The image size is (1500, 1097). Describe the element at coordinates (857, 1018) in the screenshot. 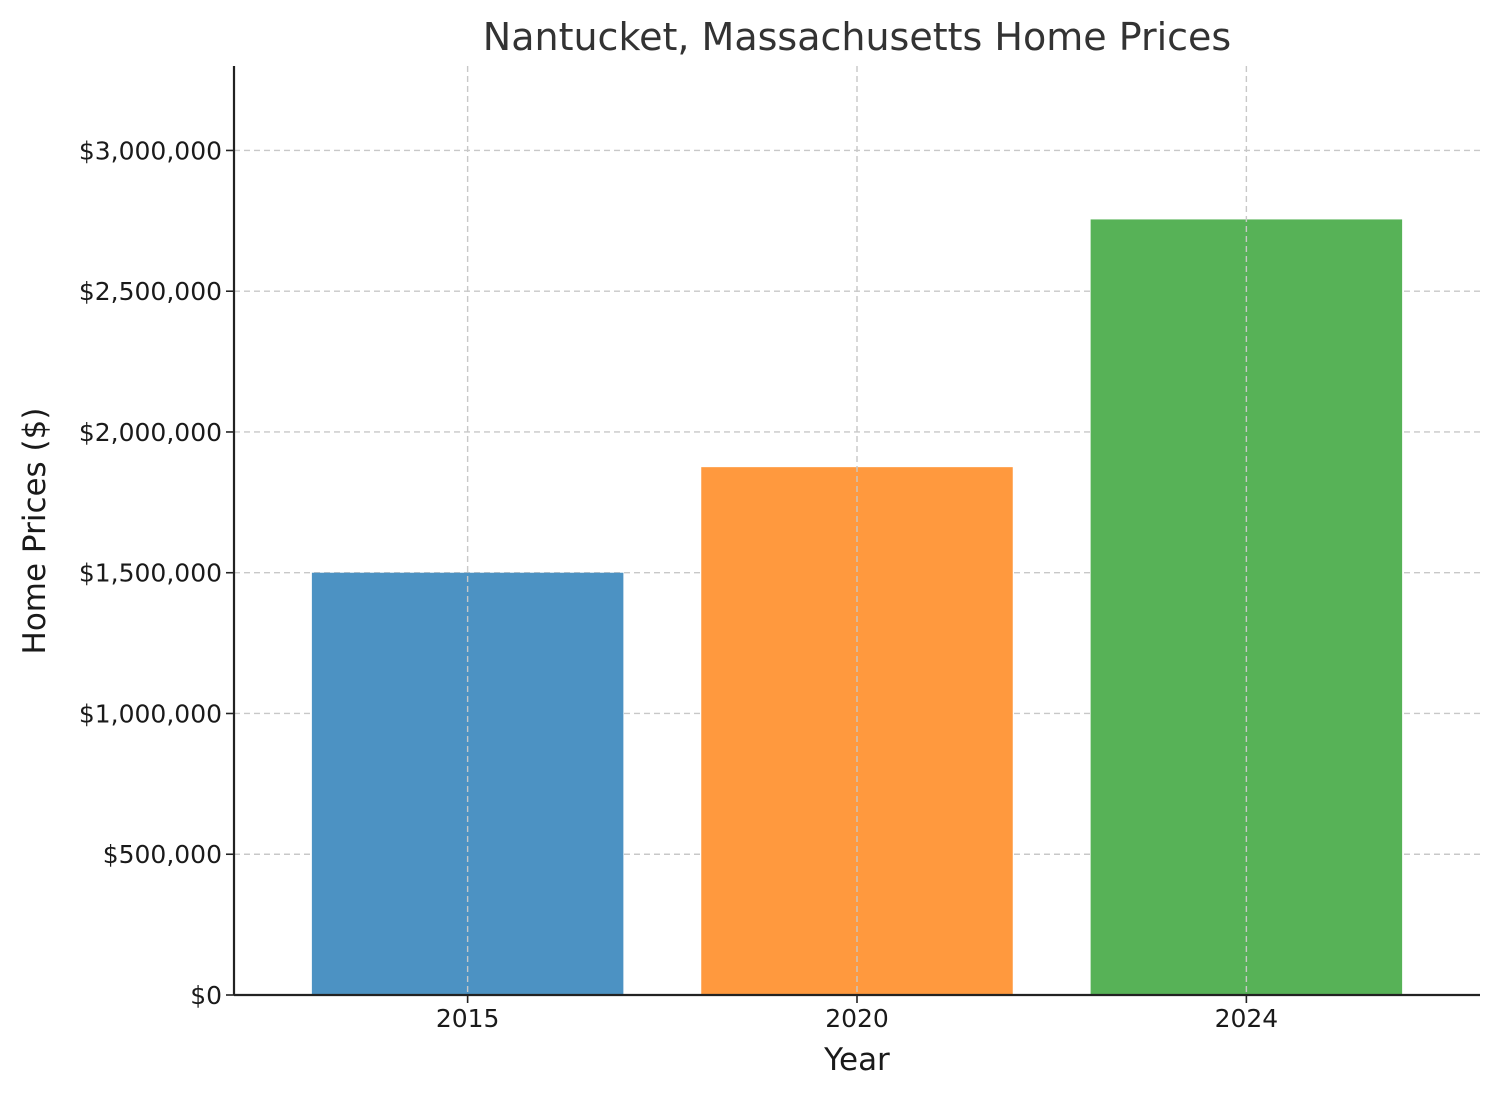

I see `x-tick-label: 2020` at that location.